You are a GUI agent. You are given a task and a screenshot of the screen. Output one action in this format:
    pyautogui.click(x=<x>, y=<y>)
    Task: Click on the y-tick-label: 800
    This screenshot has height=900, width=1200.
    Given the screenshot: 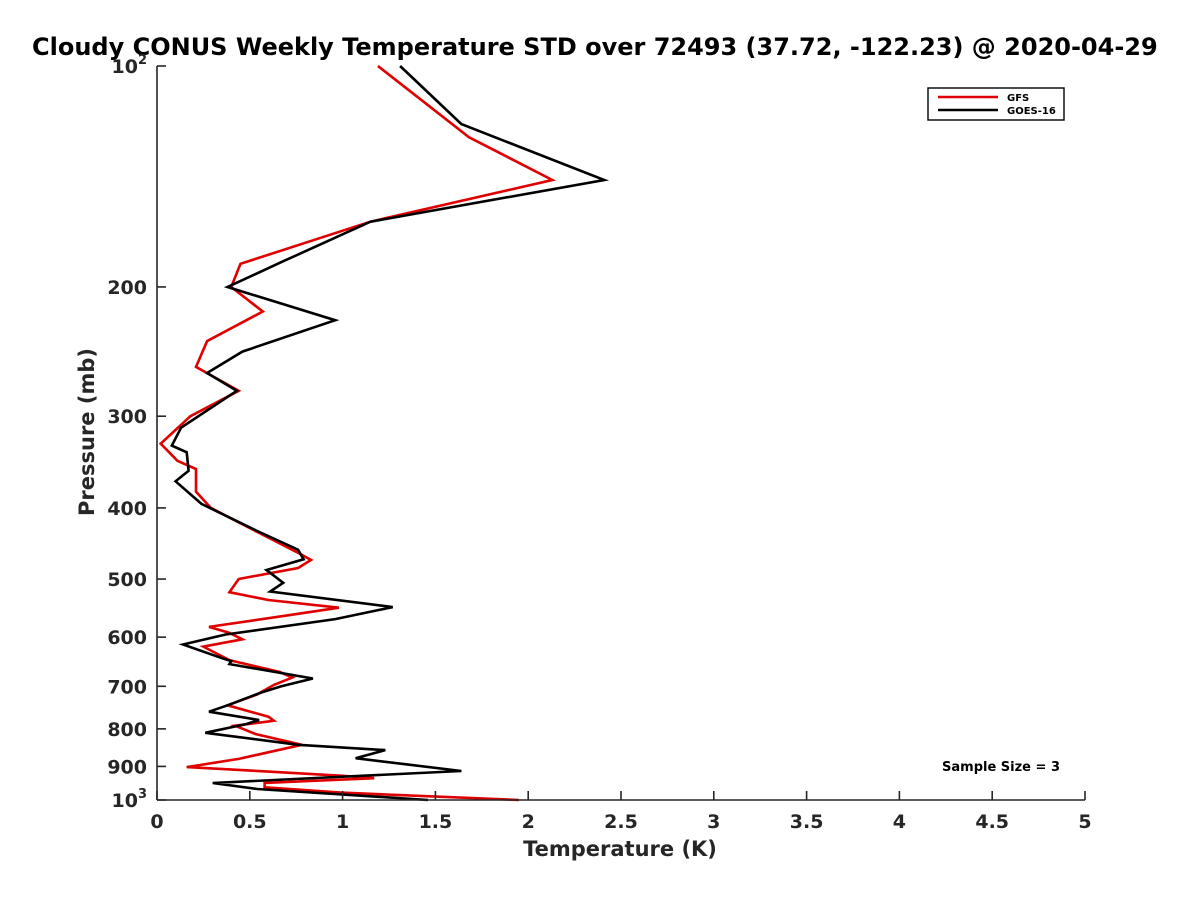 What is the action you would take?
    pyautogui.click(x=127, y=730)
    